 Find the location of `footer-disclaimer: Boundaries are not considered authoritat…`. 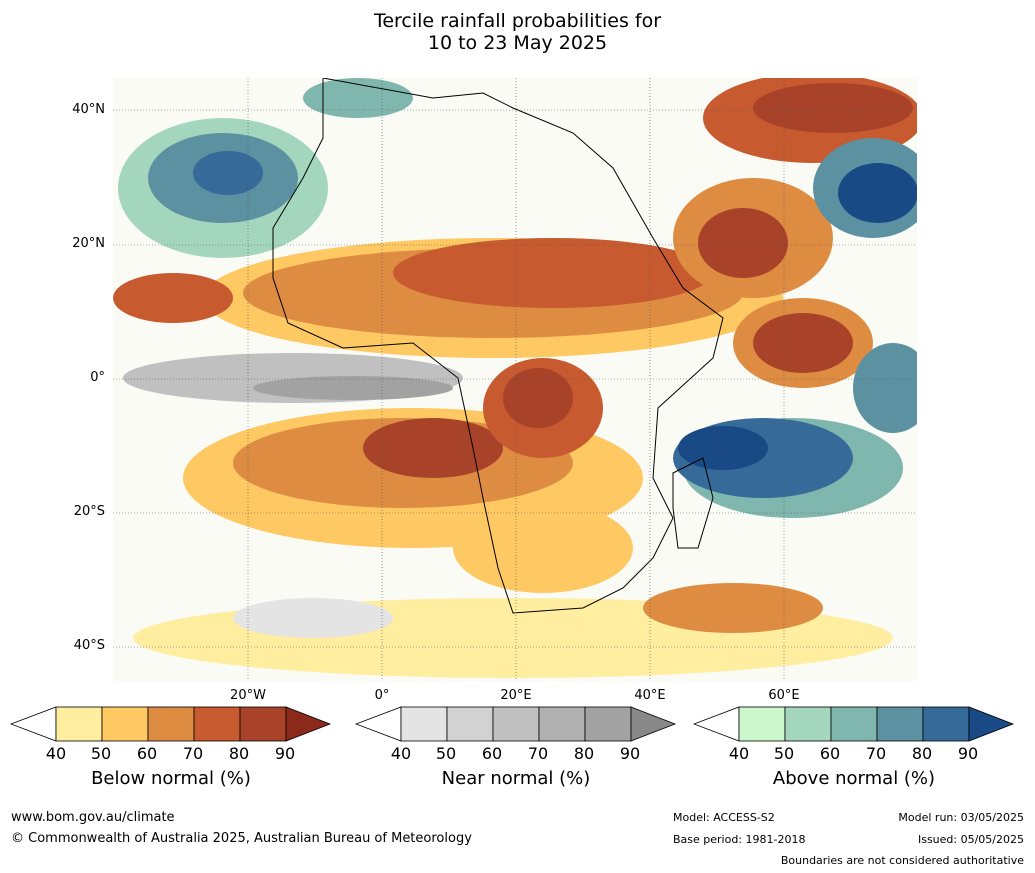

footer-disclaimer: Boundaries are not considered authoritat… is located at coordinates (902, 860).